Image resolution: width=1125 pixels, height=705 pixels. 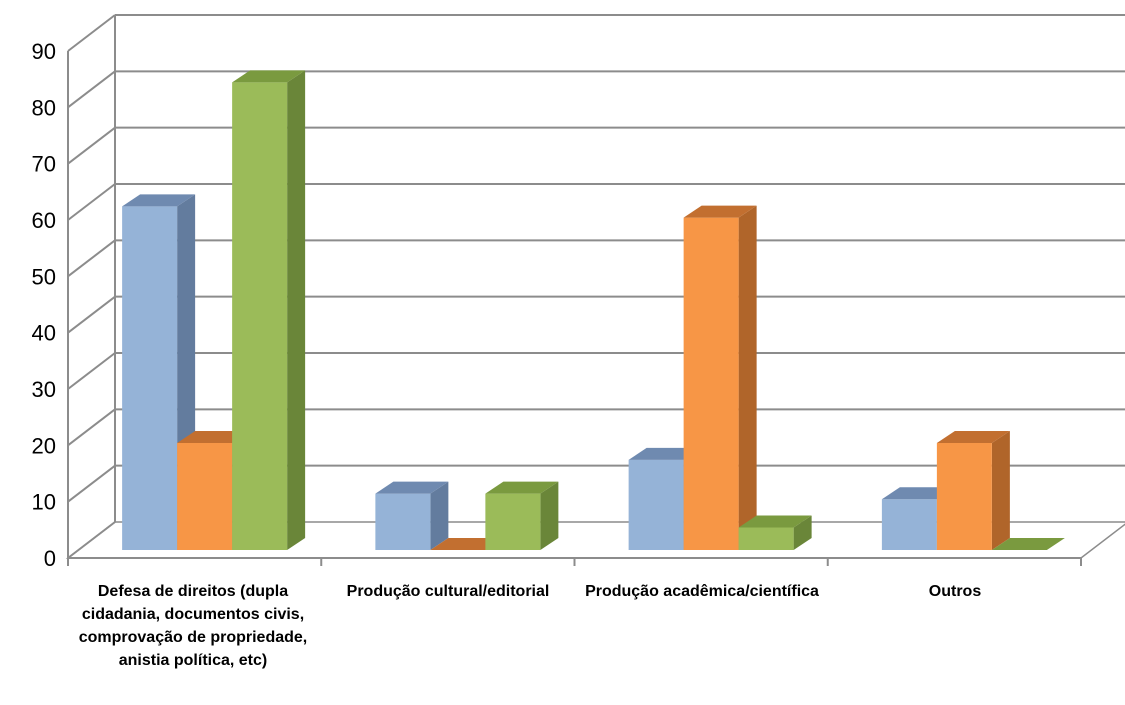 I want to click on y-tick-label: 90, so click(x=44, y=51).